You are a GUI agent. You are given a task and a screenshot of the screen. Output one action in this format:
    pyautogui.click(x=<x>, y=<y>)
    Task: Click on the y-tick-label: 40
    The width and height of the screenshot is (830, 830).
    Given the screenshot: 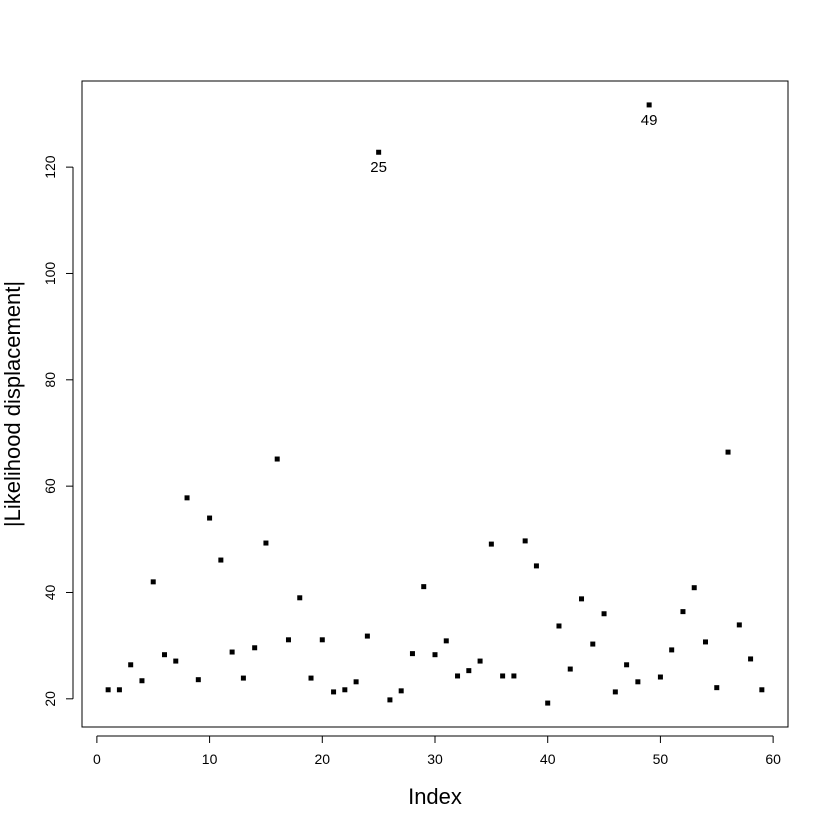 What is the action you would take?
    pyautogui.click(x=50, y=592)
    